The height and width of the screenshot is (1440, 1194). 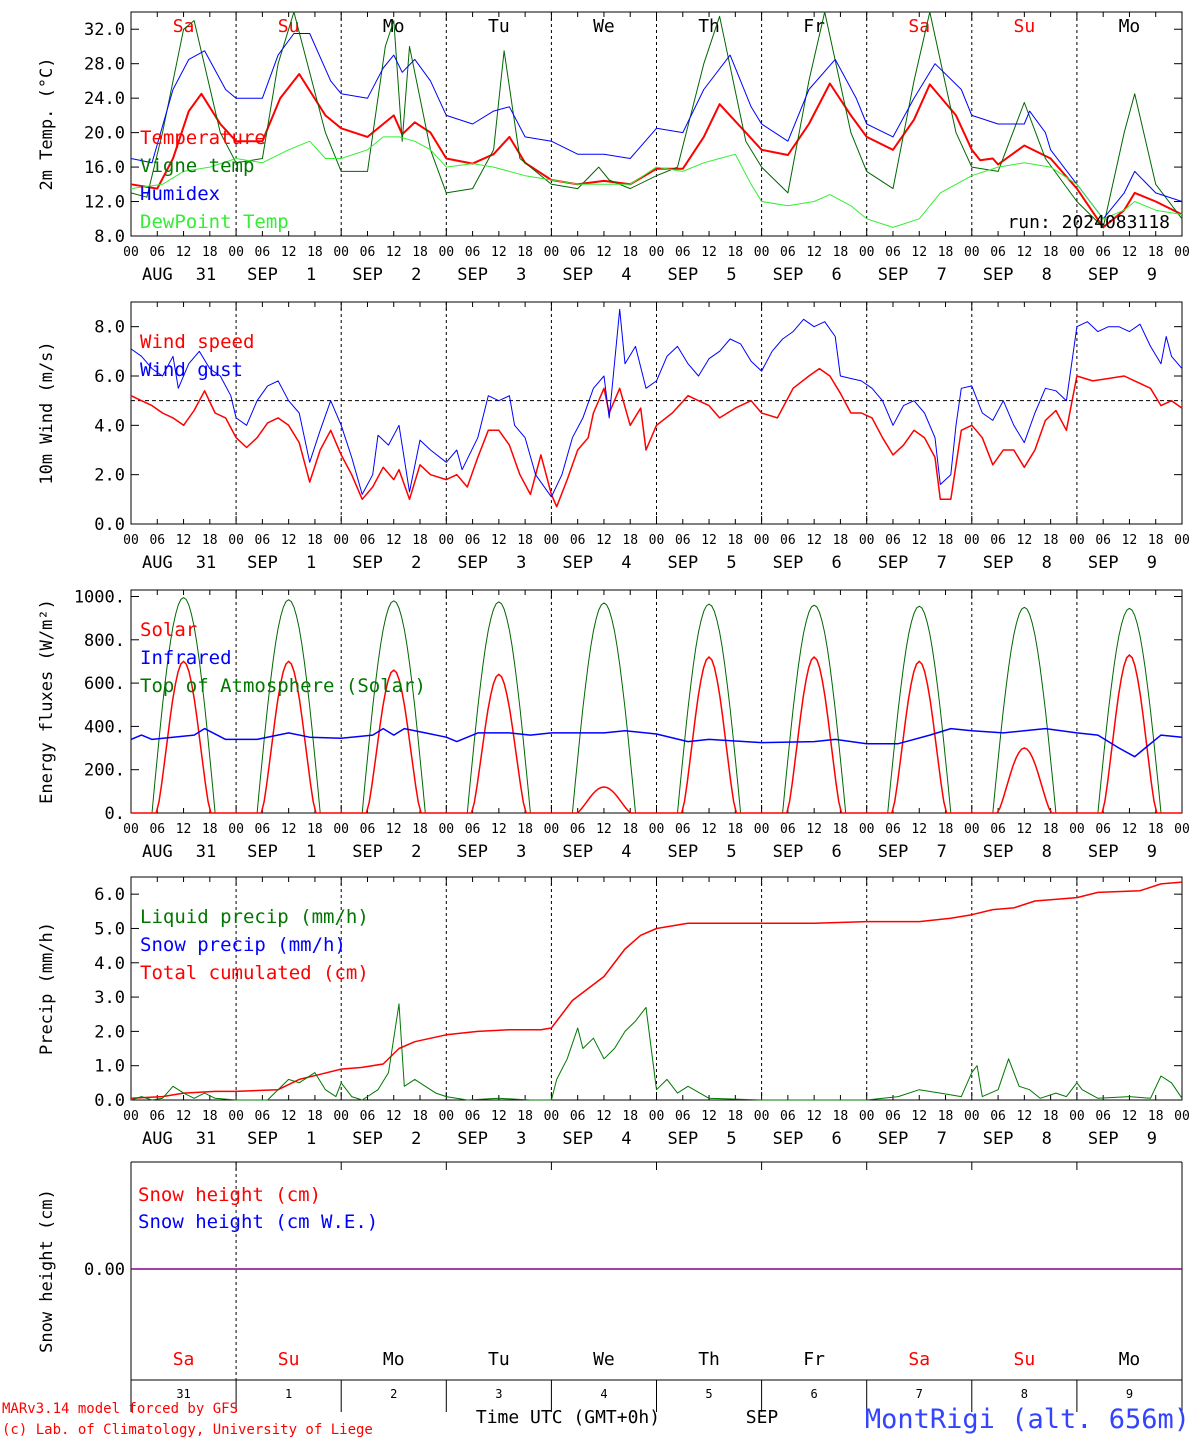 I want to click on temp-hour-label-end: 00, so click(x=1182, y=252).